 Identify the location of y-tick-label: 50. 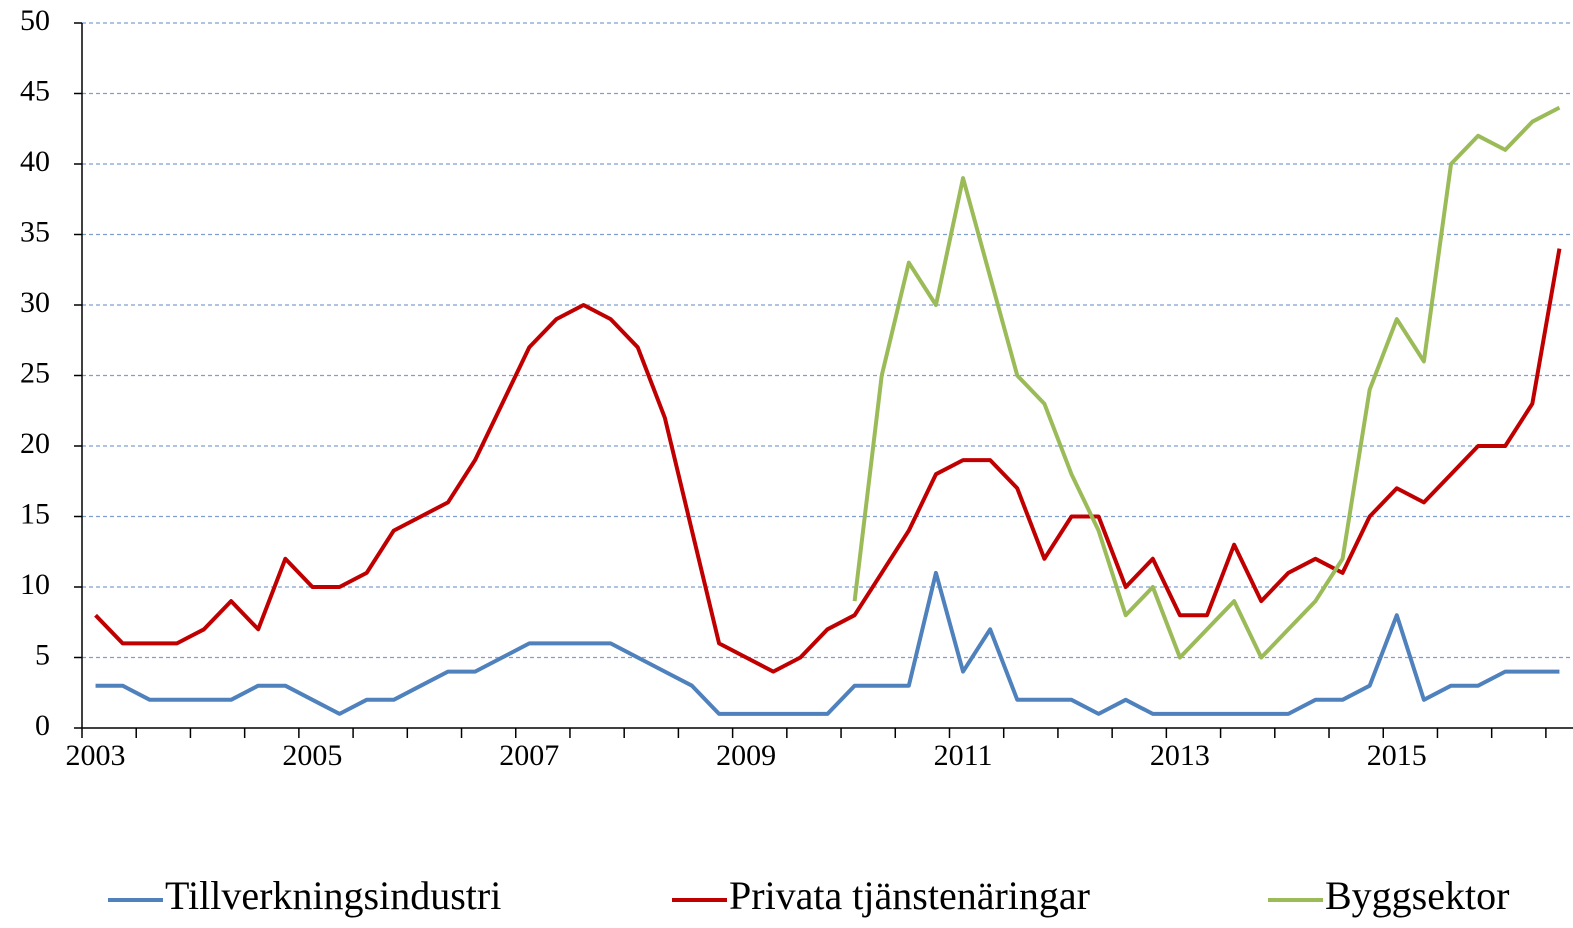
(35, 20).